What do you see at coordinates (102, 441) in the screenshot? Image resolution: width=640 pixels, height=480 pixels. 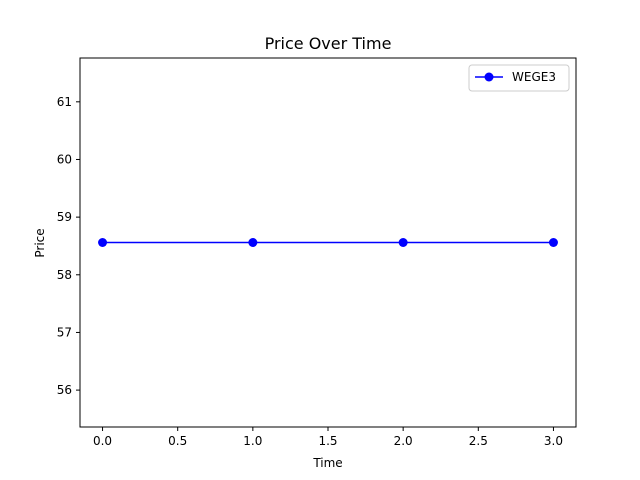 I see `x-tick-label: 0.0` at bounding box center [102, 441].